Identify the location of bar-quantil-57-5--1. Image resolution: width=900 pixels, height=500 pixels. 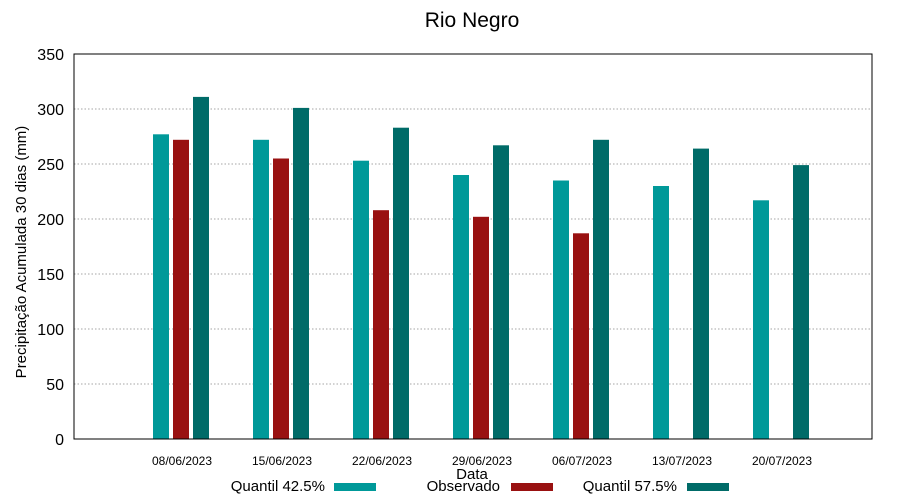
(301, 273).